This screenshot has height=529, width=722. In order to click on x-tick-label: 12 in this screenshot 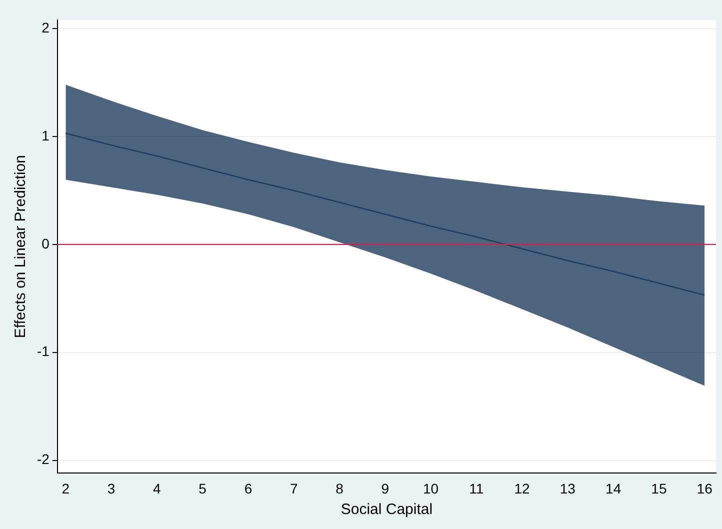, I will do `click(522, 488)`.